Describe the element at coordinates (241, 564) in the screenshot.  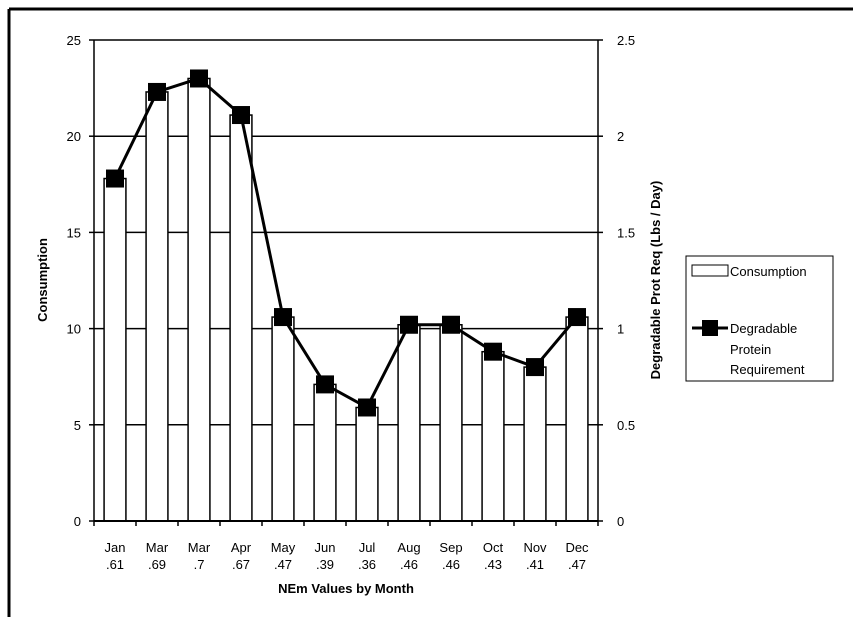
I see `x-tick-label-nem: .67` at that location.